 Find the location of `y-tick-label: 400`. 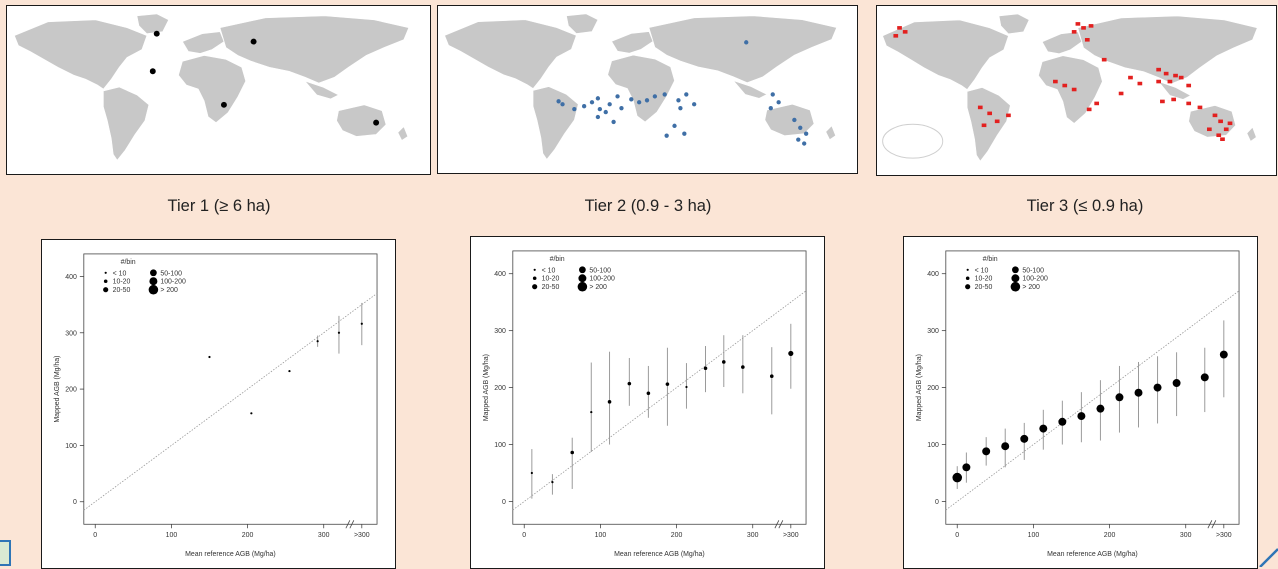

y-tick-label: 400 is located at coordinates (933, 274).